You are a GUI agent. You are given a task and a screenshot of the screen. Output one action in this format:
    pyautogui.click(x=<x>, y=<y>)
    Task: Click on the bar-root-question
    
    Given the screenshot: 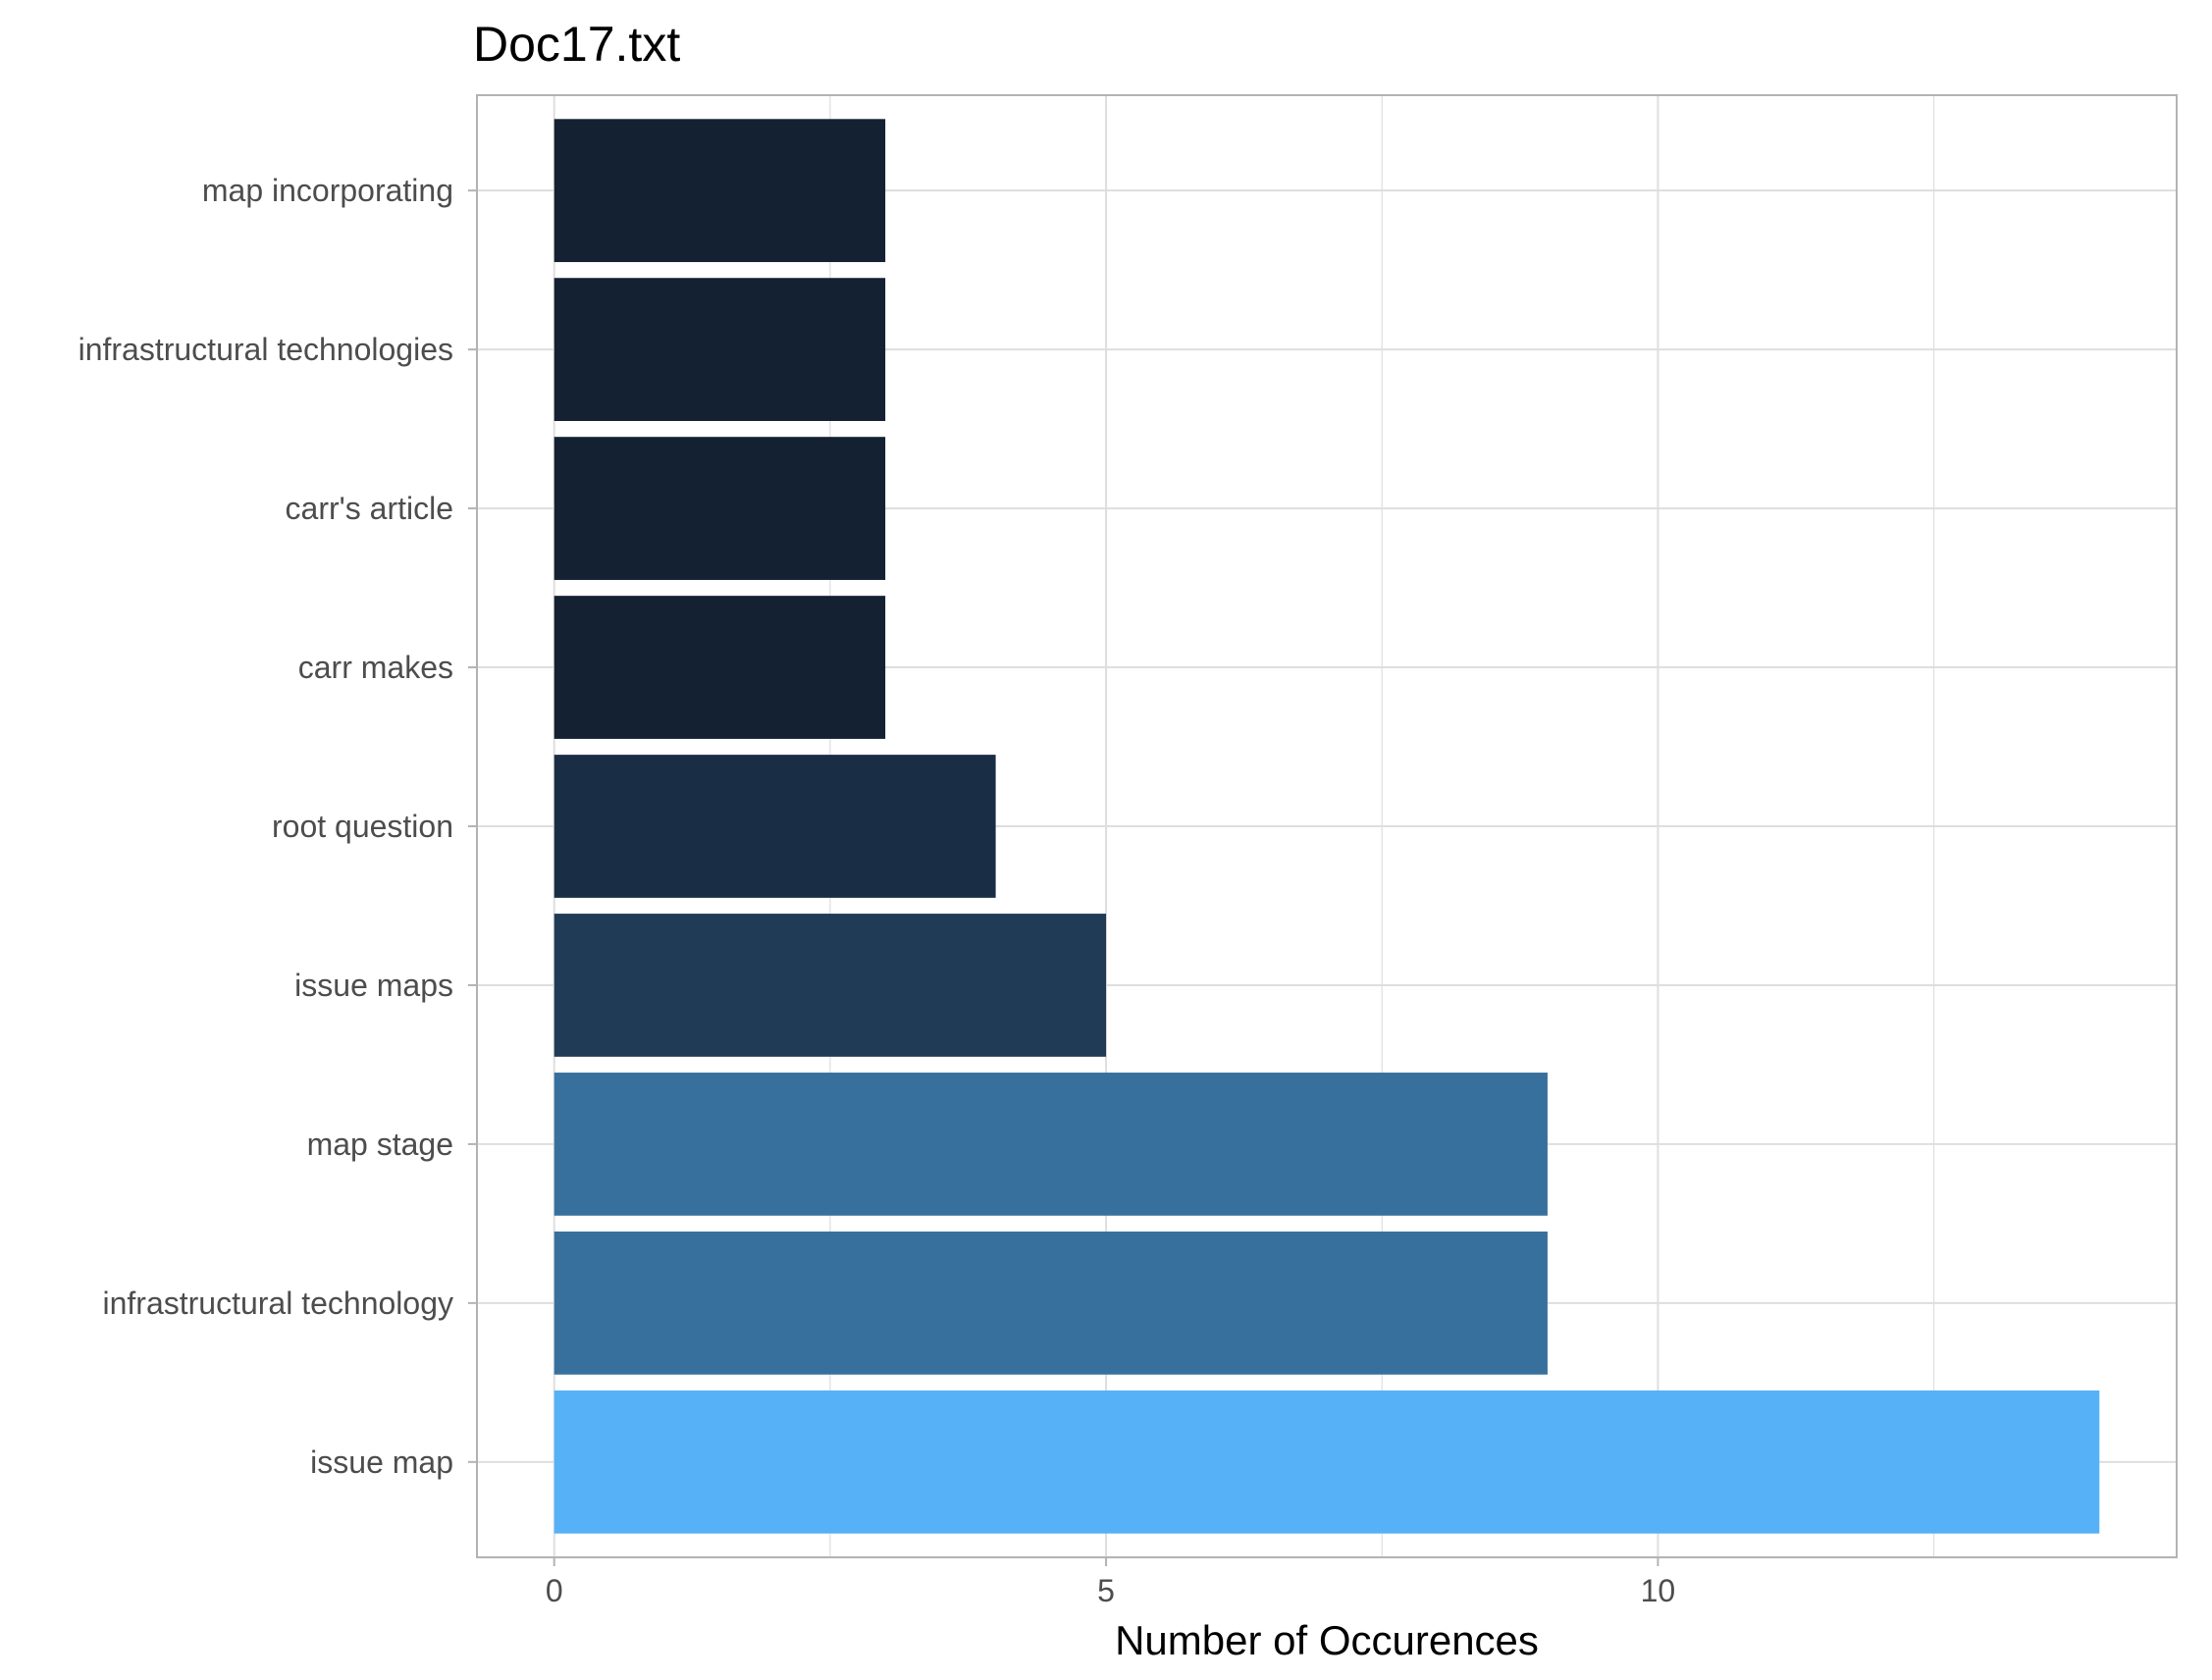 What is the action you would take?
    pyautogui.click(x=774, y=826)
    